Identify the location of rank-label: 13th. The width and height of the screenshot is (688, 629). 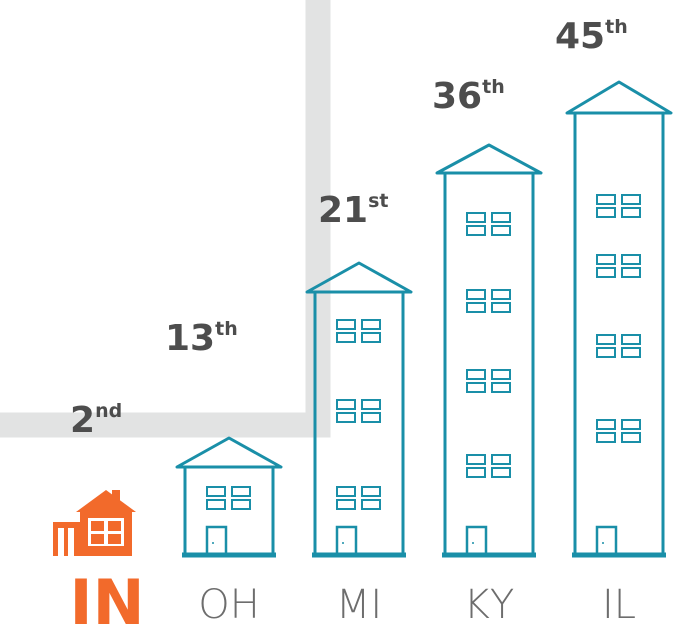
(201, 338).